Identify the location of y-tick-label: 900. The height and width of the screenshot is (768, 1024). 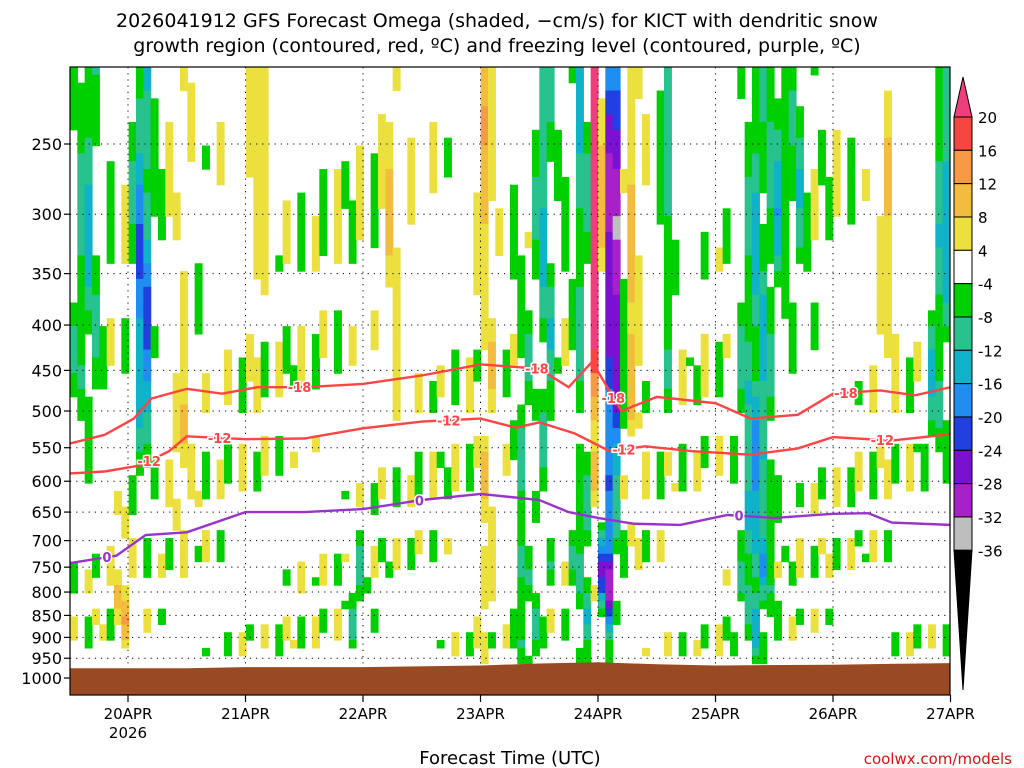
(46, 637).